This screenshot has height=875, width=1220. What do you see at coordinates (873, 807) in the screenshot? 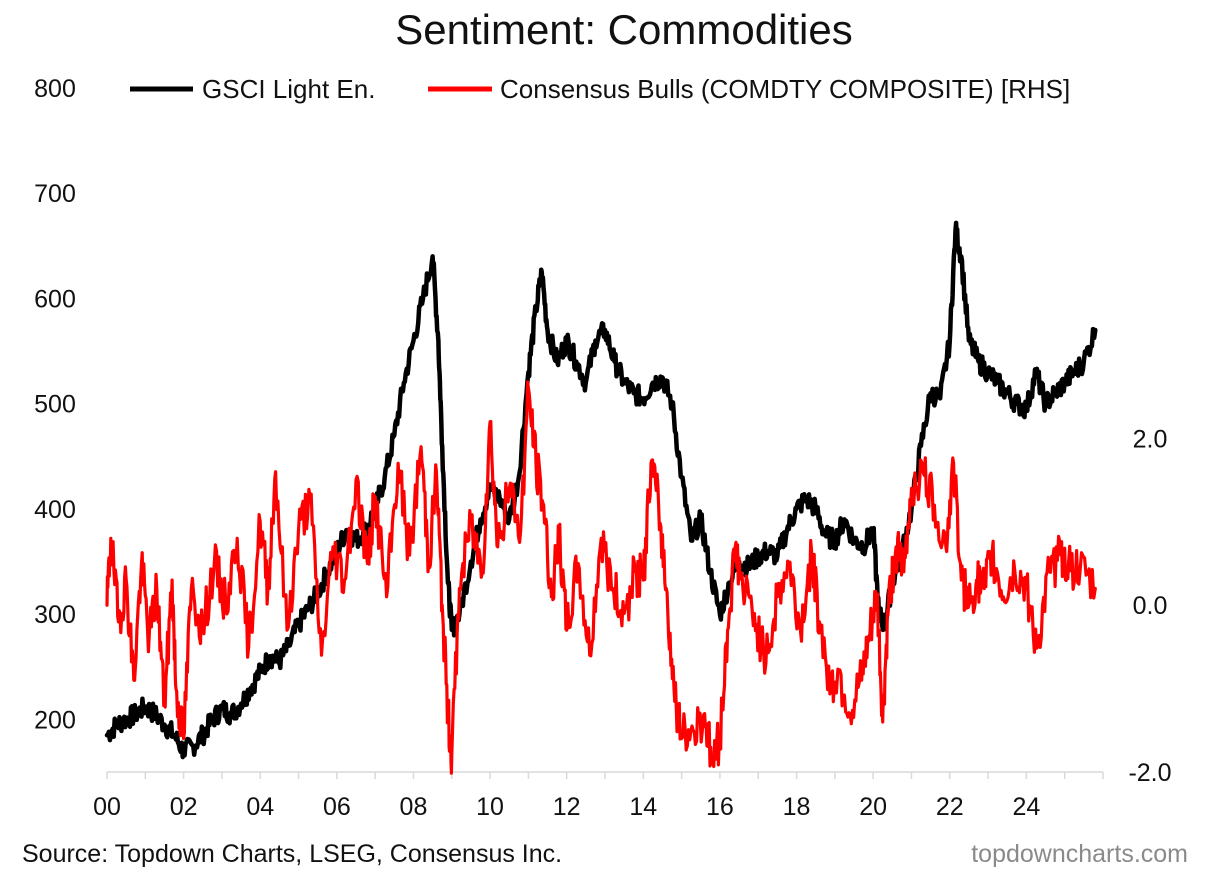
I see `x-tick-label: 20` at bounding box center [873, 807].